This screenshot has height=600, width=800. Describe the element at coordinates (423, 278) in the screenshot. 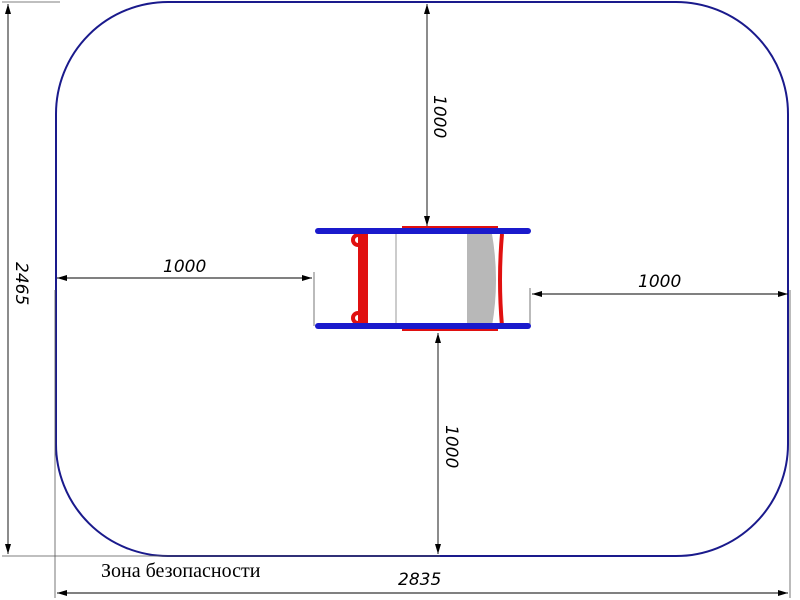

I see `equipment-top-view` at that location.